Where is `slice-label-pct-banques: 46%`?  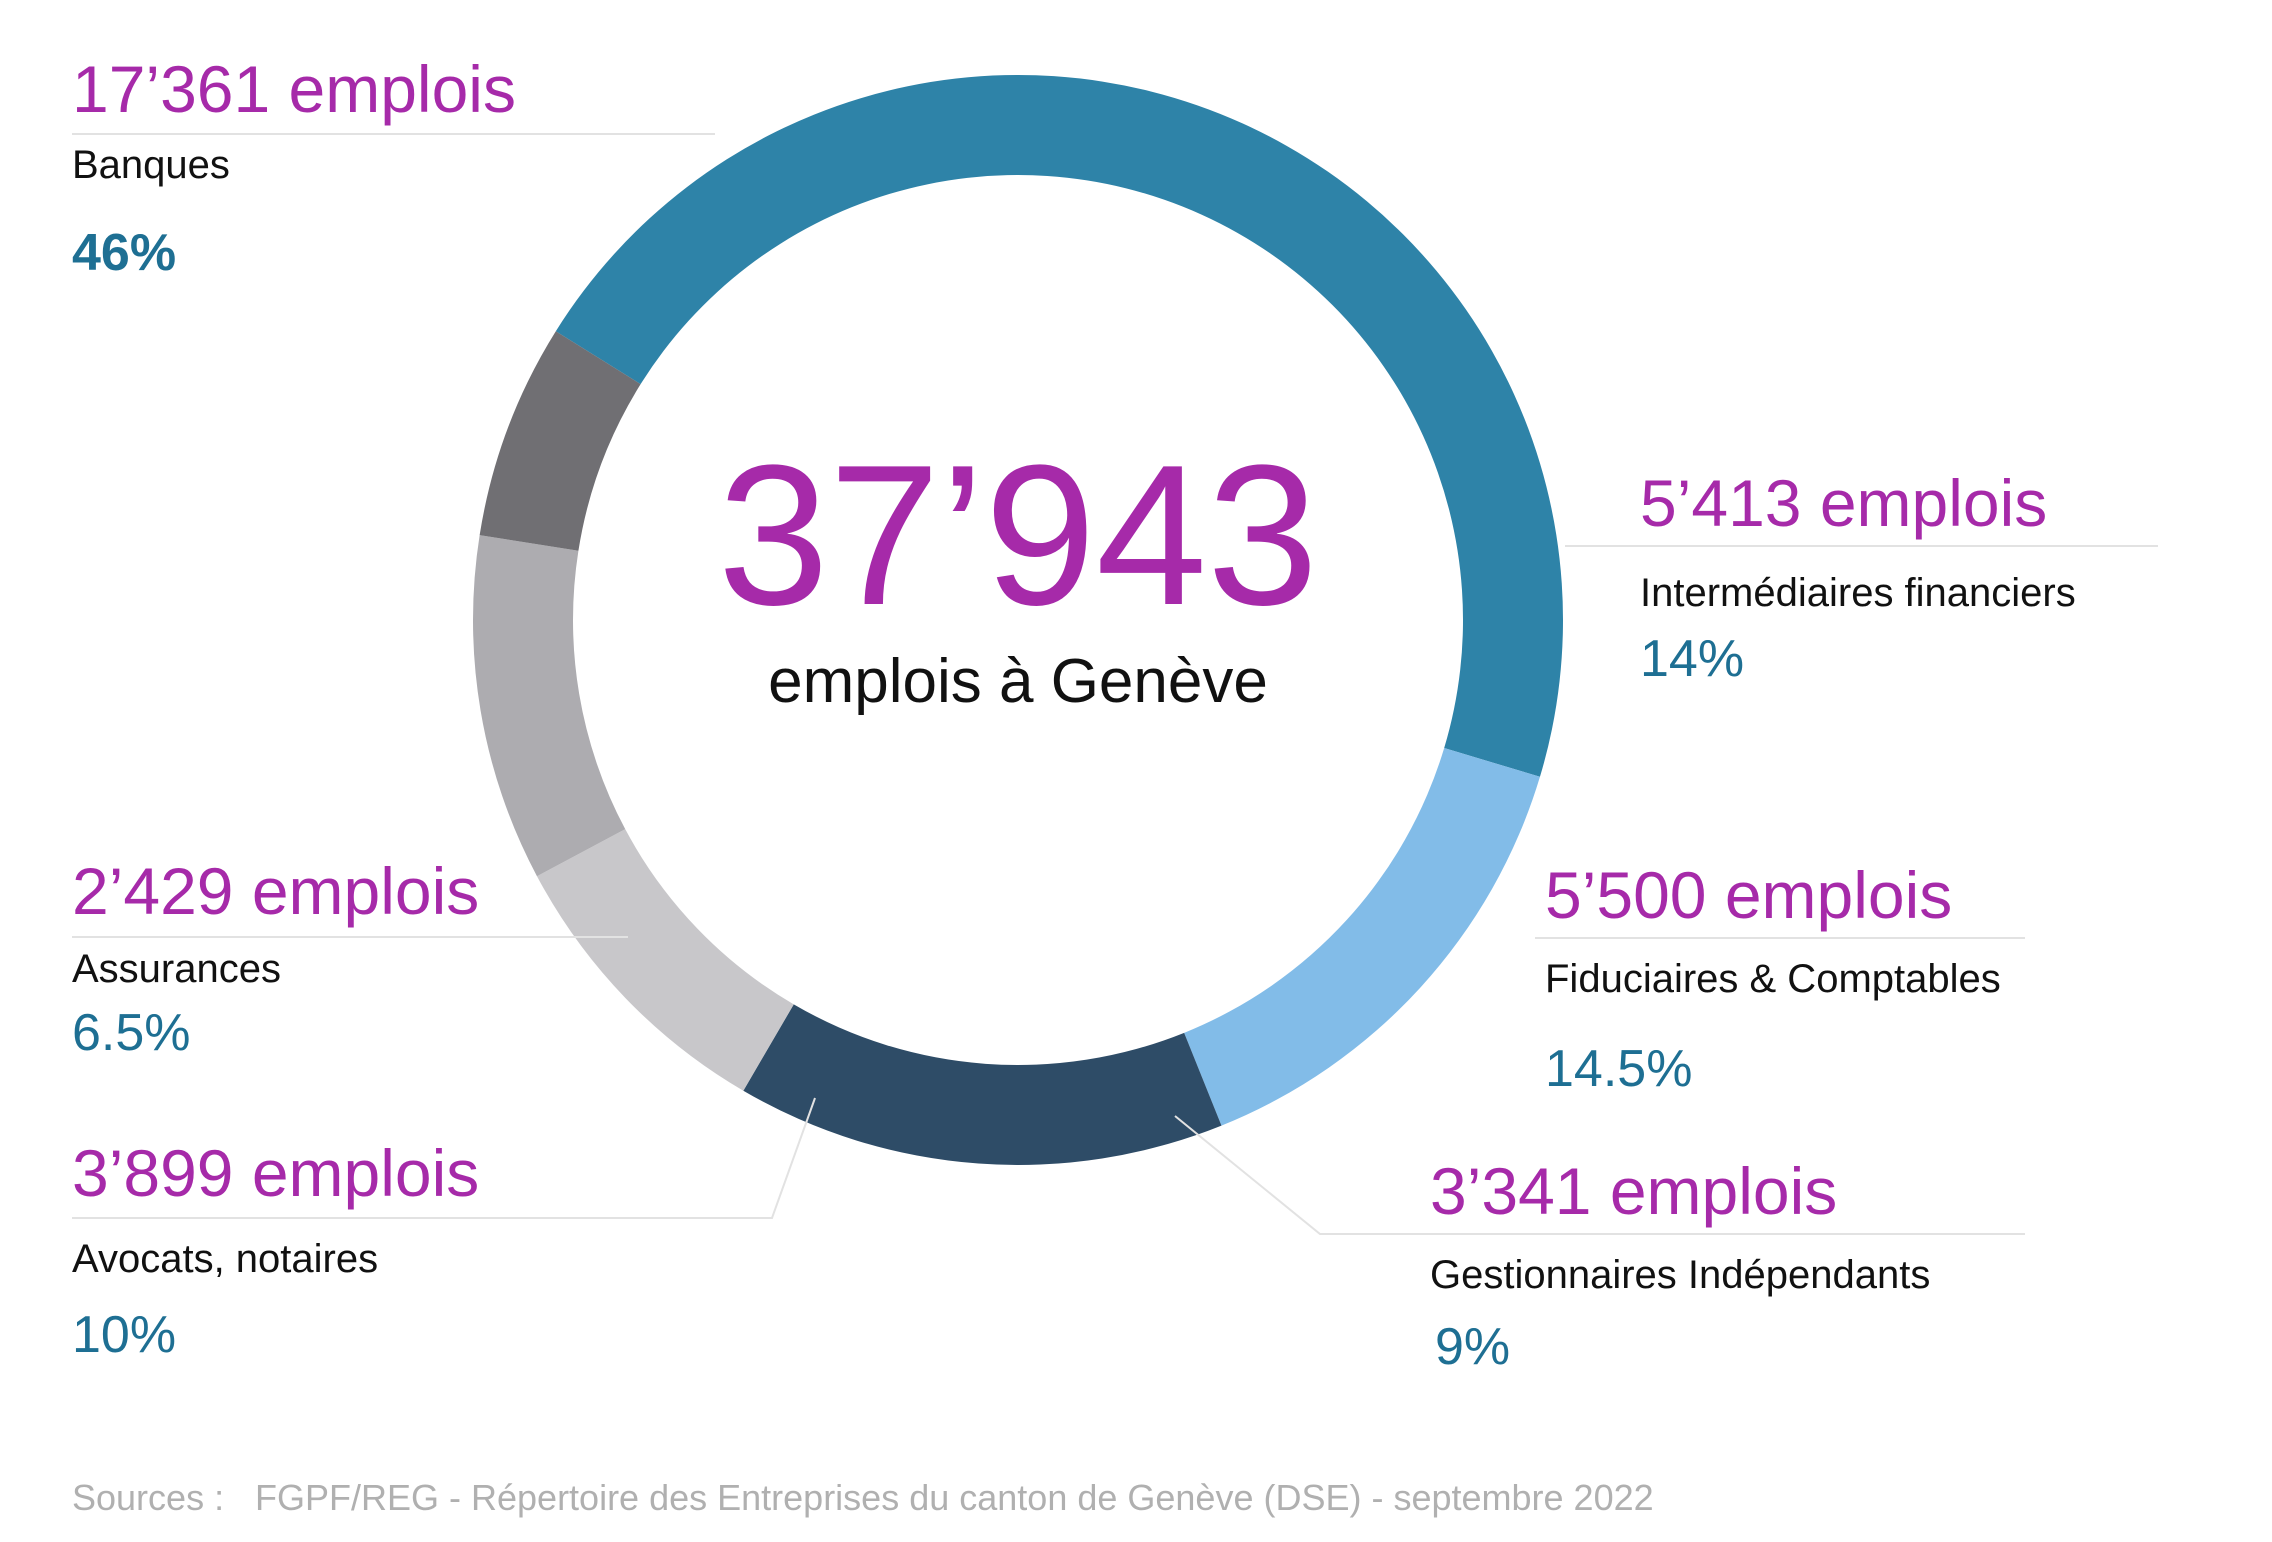 slice-label-pct-banques: 46% is located at coordinates (124, 253).